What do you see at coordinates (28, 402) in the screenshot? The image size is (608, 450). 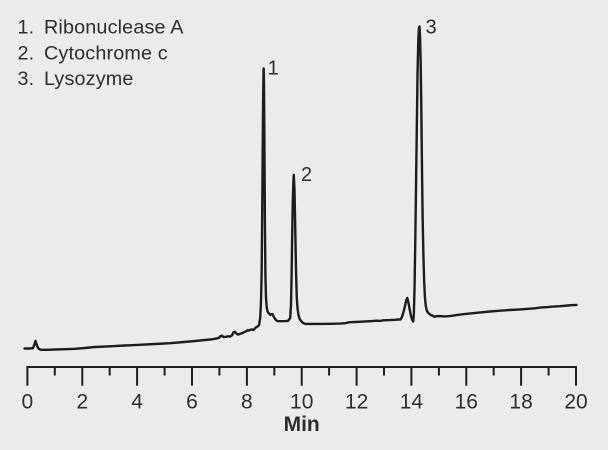 I see `svg-text: 0` at bounding box center [28, 402].